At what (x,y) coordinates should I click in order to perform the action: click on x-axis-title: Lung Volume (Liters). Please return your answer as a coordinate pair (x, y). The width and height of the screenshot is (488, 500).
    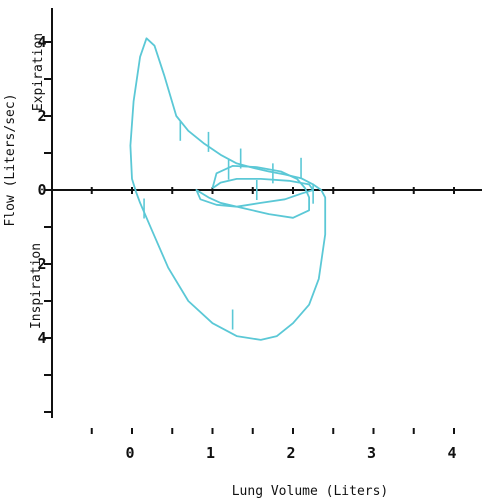
    Looking at the image, I should click on (310, 491).